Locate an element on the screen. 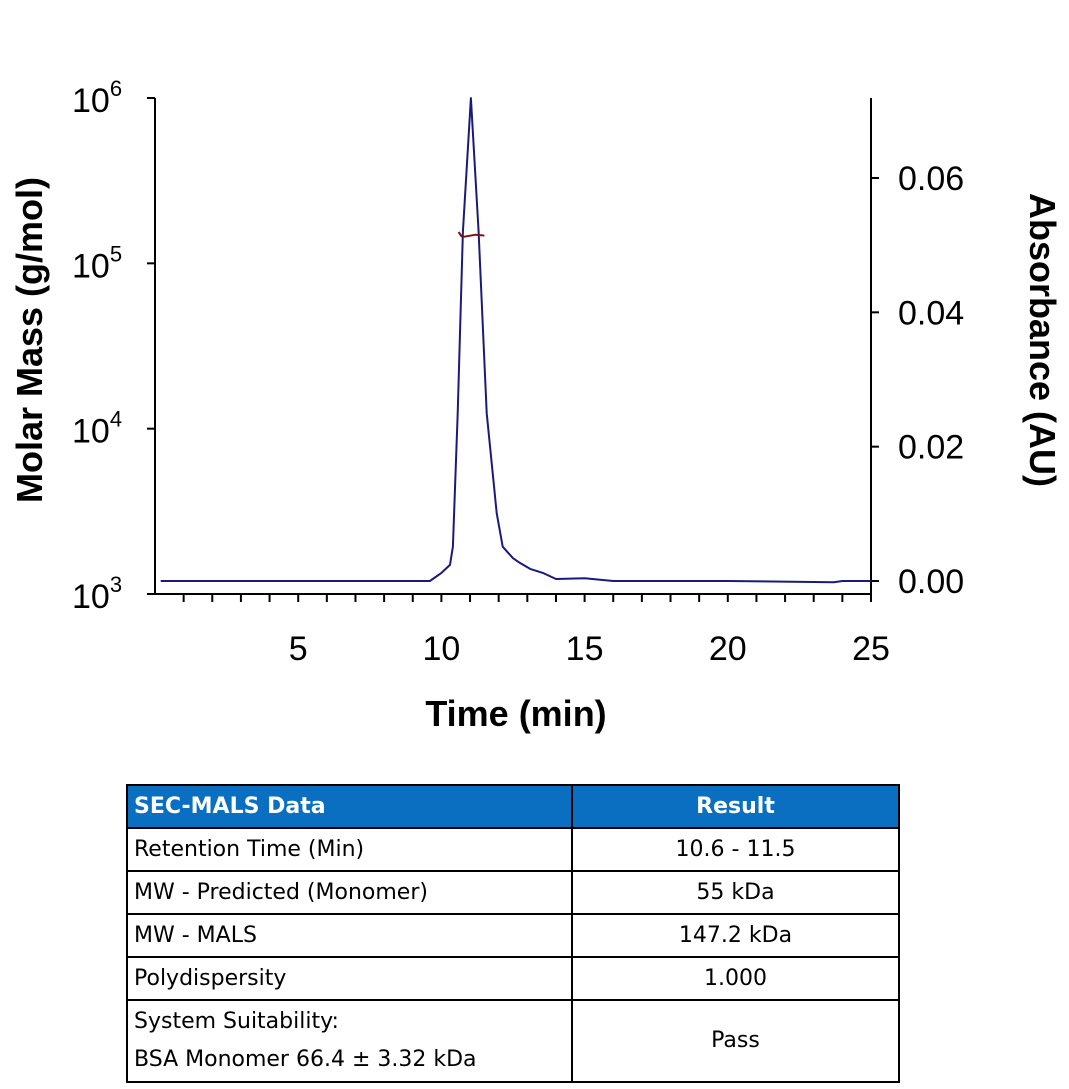 This screenshot has height=1089, width=1069. x-axis-title: Time (min) is located at coordinates (515, 713).